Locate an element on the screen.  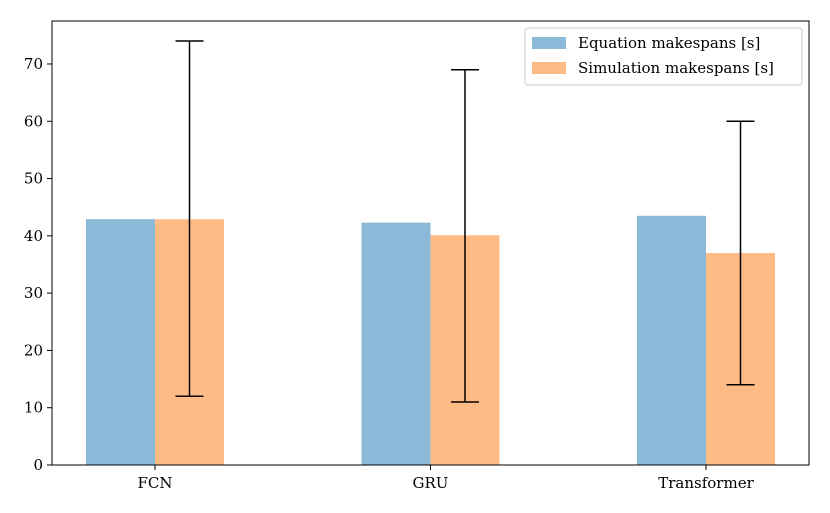
y-tick-label: 40 is located at coordinates (33, 236).